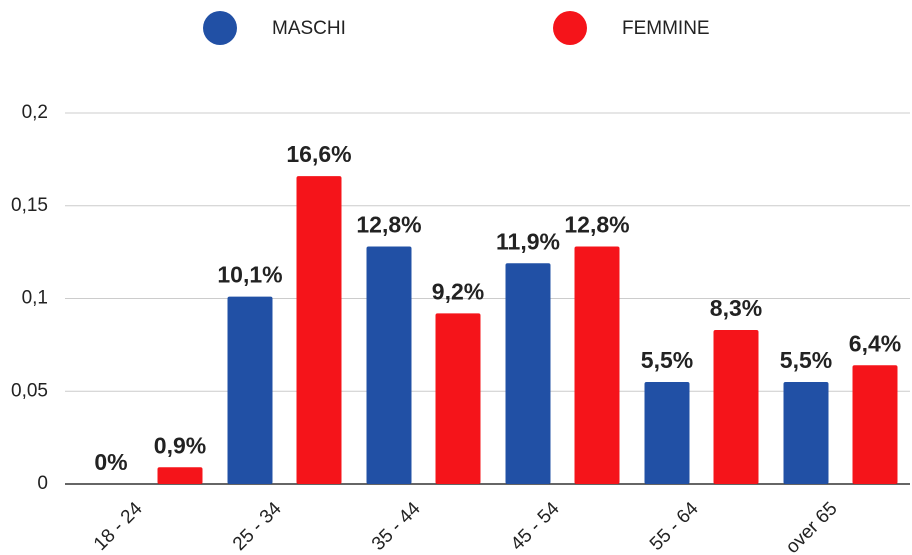 This screenshot has height=555, width=912. I want to click on data-label: 16,6%, so click(318, 154).